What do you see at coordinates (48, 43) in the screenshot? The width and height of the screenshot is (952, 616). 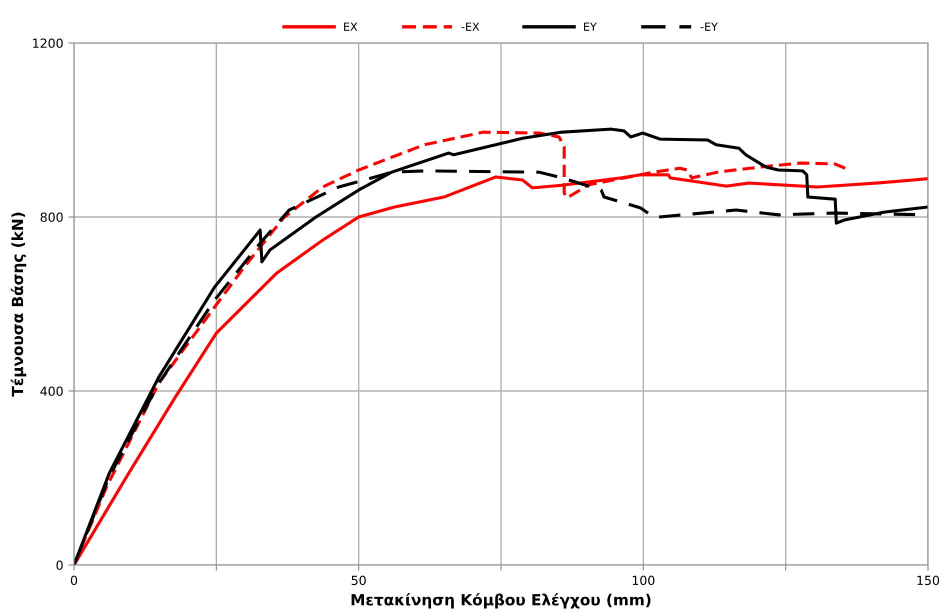 I see `y-tick-label: 1200` at bounding box center [48, 43].